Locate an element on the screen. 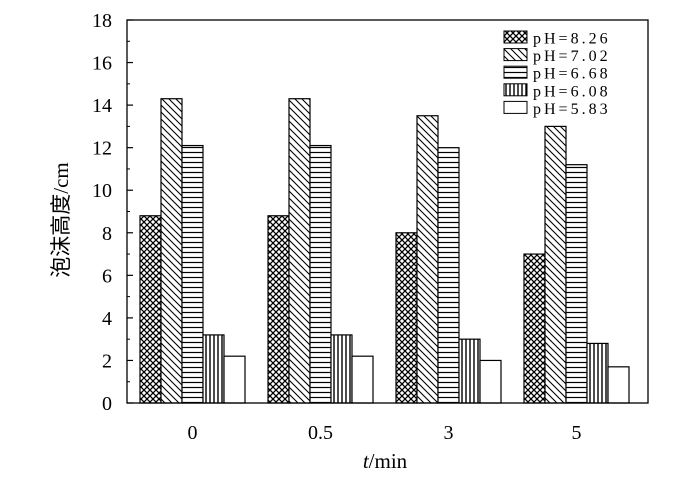 This screenshot has height=479, width=688. legend-item-ph-6-68: pH=6.68 is located at coordinates (557, 74).